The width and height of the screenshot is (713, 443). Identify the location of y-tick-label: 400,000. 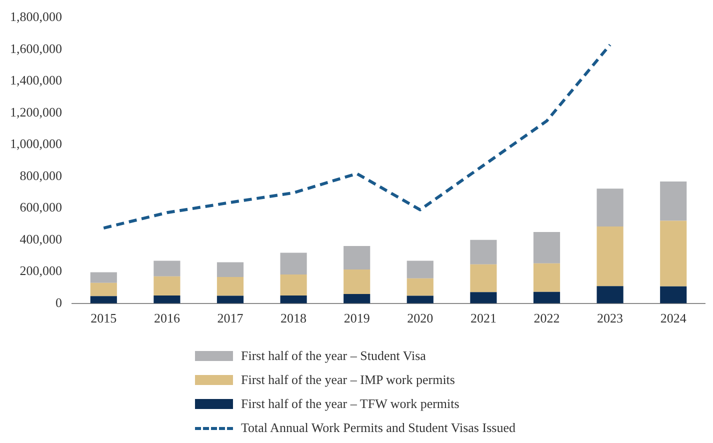
(41, 238).